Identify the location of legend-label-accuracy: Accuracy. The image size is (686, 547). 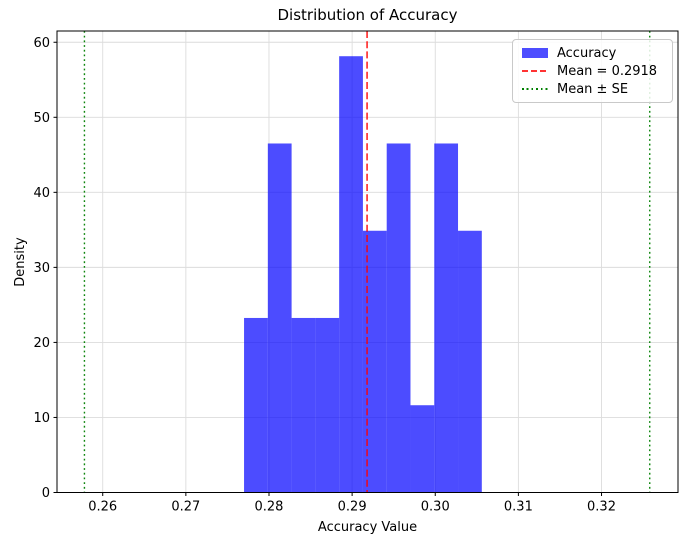
(587, 53).